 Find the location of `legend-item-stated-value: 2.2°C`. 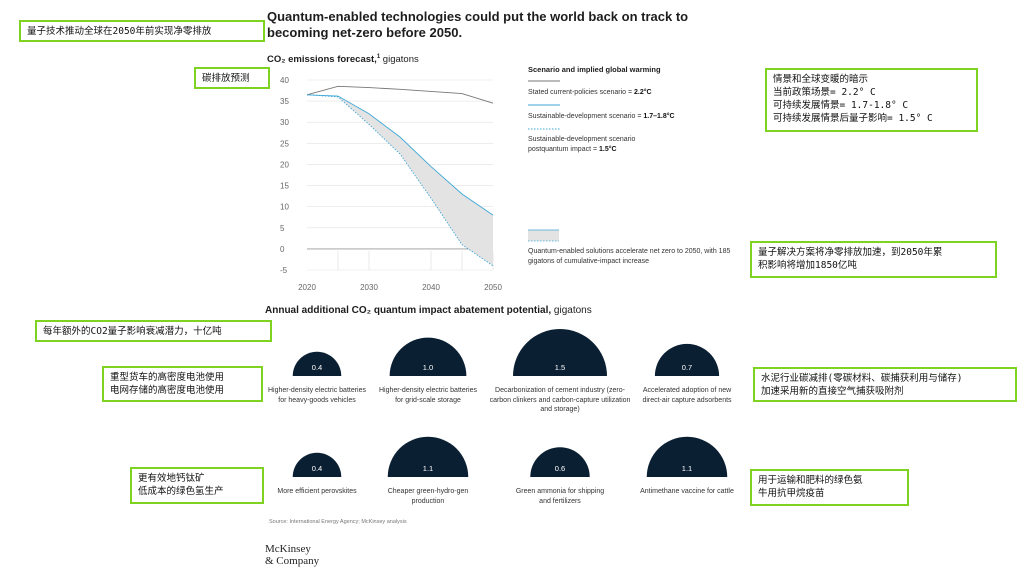

legend-item-stated-value: 2.2°C is located at coordinates (643, 92).